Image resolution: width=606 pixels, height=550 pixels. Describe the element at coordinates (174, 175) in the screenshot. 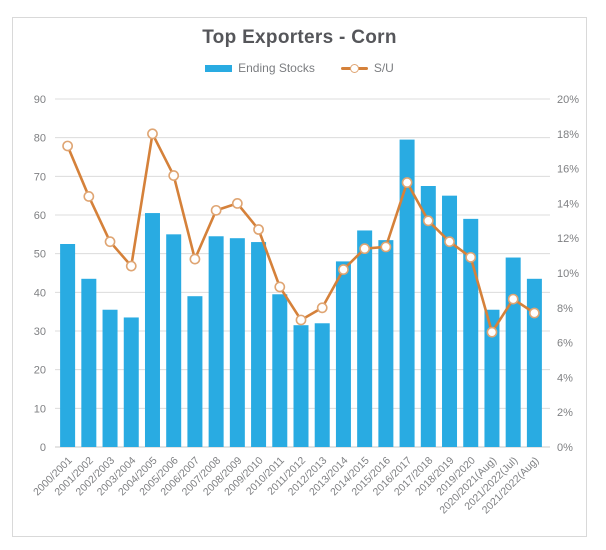

I see `su-marker-2005/2006` at that location.